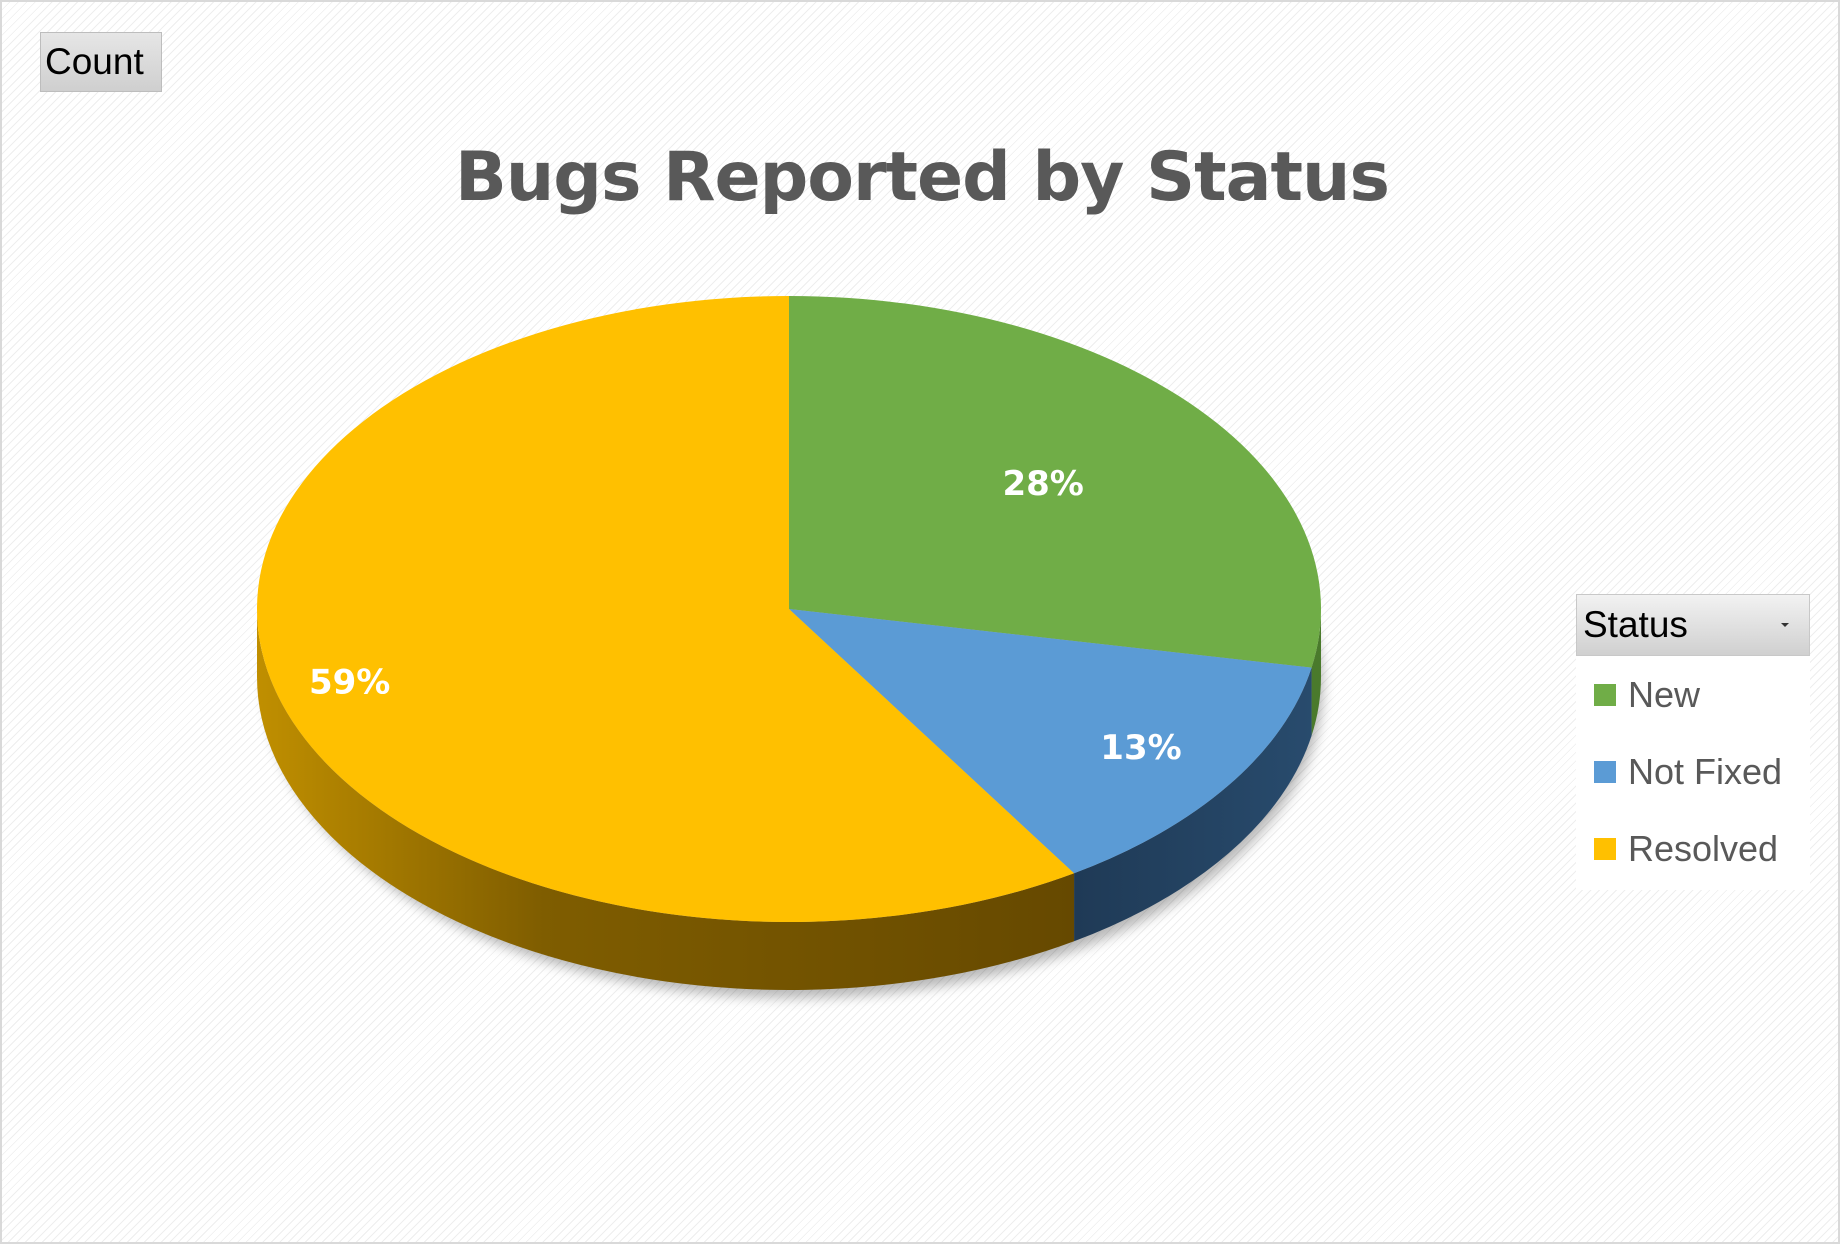  Describe the element at coordinates (1140, 748) in the screenshot. I see `data-label-not-fixed: 13%` at that location.